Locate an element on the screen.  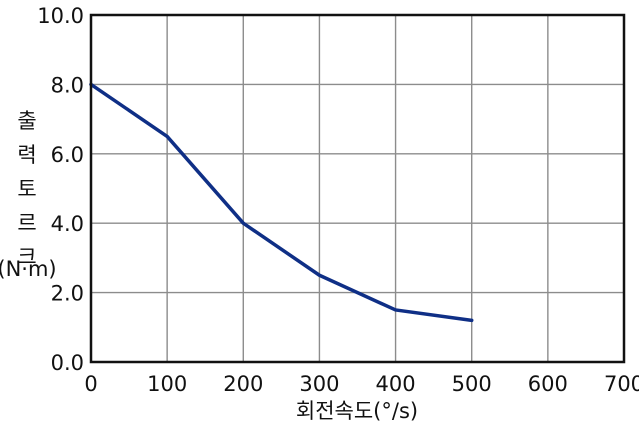
x-tick-label: 400 is located at coordinates (396, 384).